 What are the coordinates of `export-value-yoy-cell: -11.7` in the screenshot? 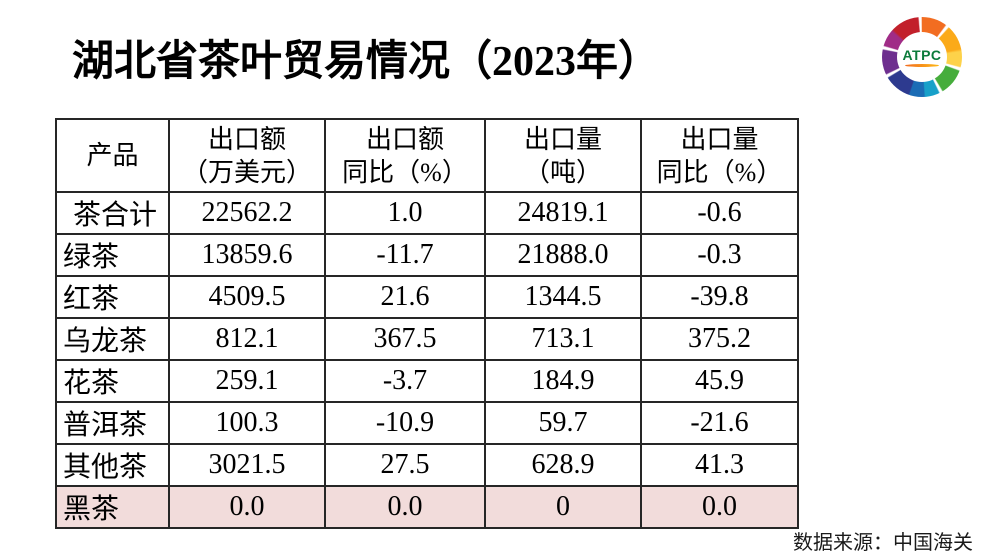 It's located at (405, 255).